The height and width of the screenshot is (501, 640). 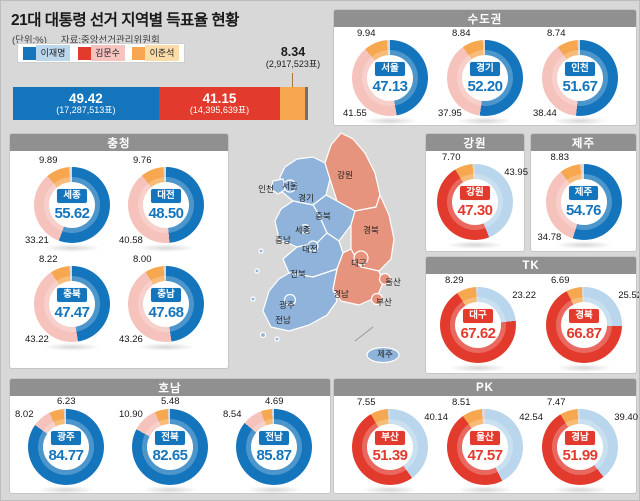 What do you see at coordinates (131, 414) in the screenshot?
I see `runnerup-pct-label: 10.90` at bounding box center [131, 414].